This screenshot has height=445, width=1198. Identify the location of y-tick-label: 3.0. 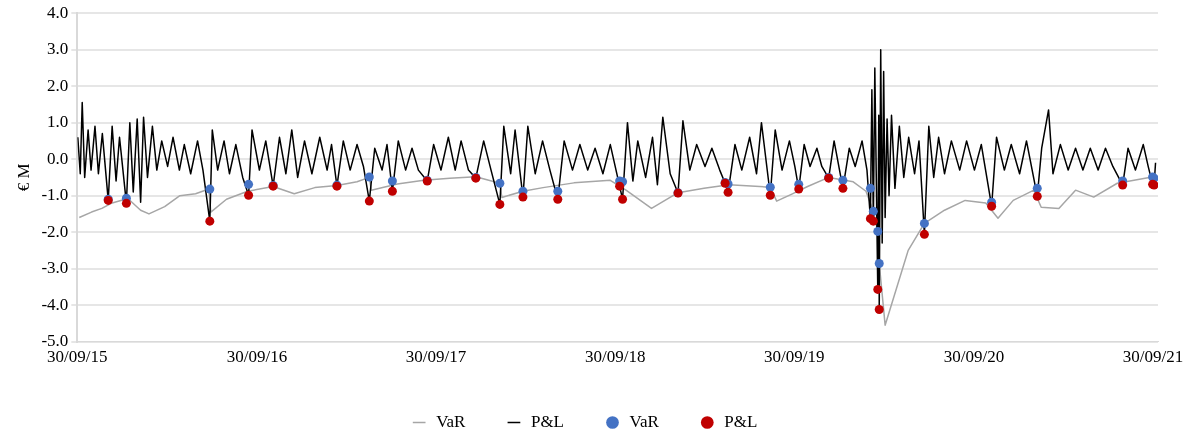
(58, 49).